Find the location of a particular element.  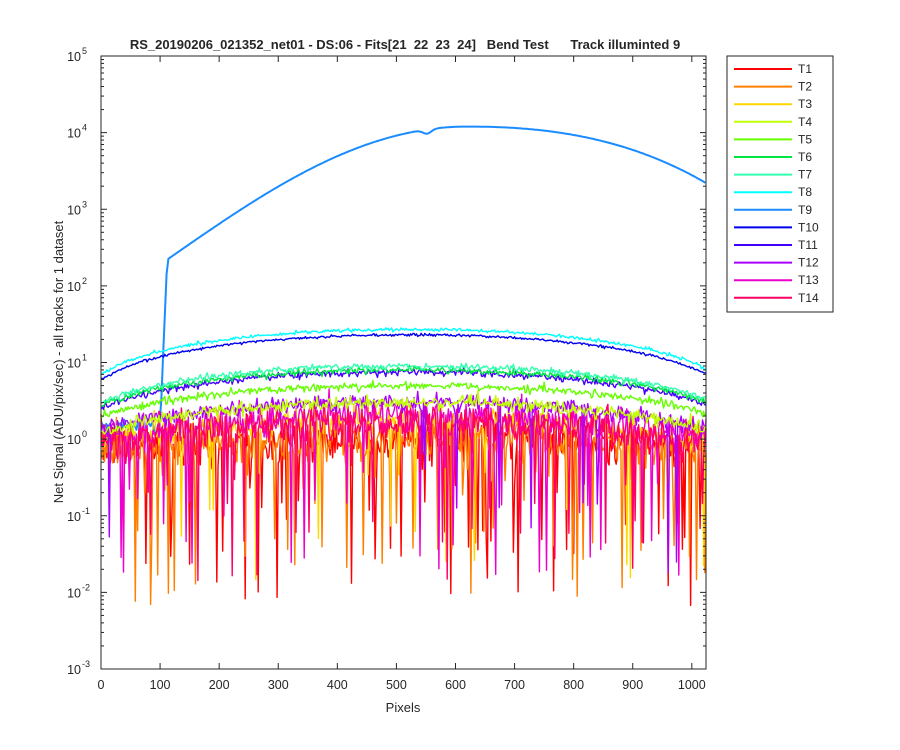

legend-item-t13: T13 is located at coordinates (776, 280).